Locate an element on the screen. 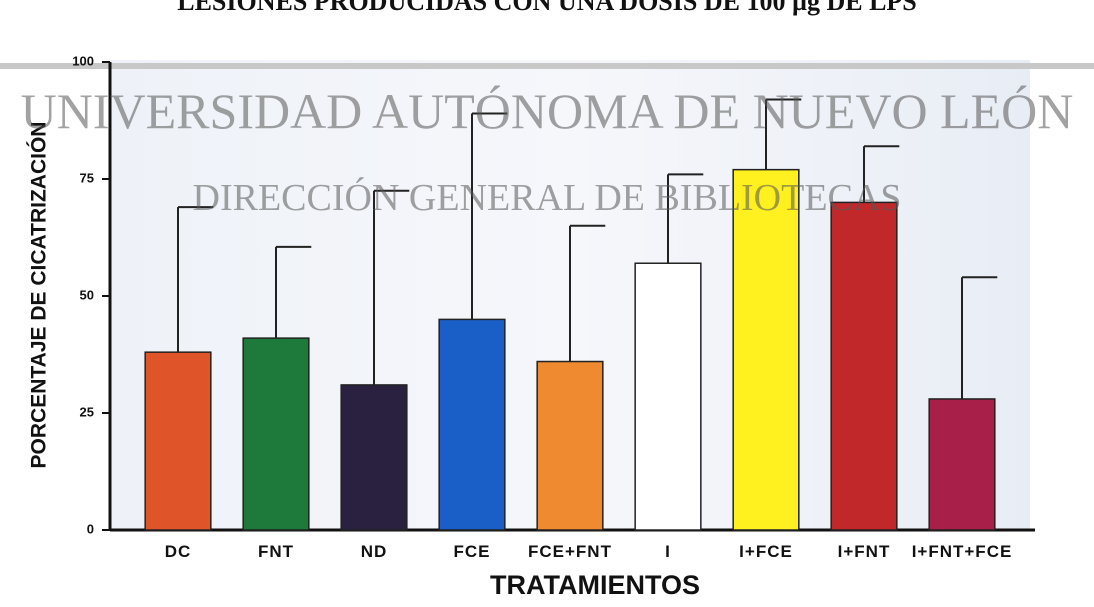 Image resolution: width=1094 pixels, height=607 pixels. x-axis-label: TRATAMIENTOS is located at coordinates (595, 585).